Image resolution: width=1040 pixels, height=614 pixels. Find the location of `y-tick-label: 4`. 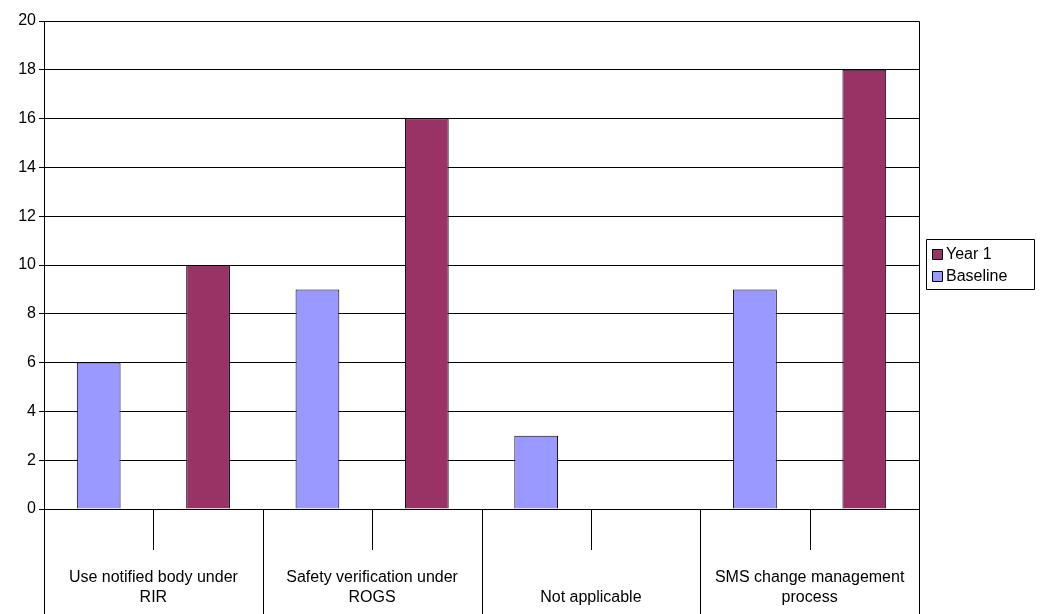

y-tick-label: 4 is located at coordinates (32, 410).